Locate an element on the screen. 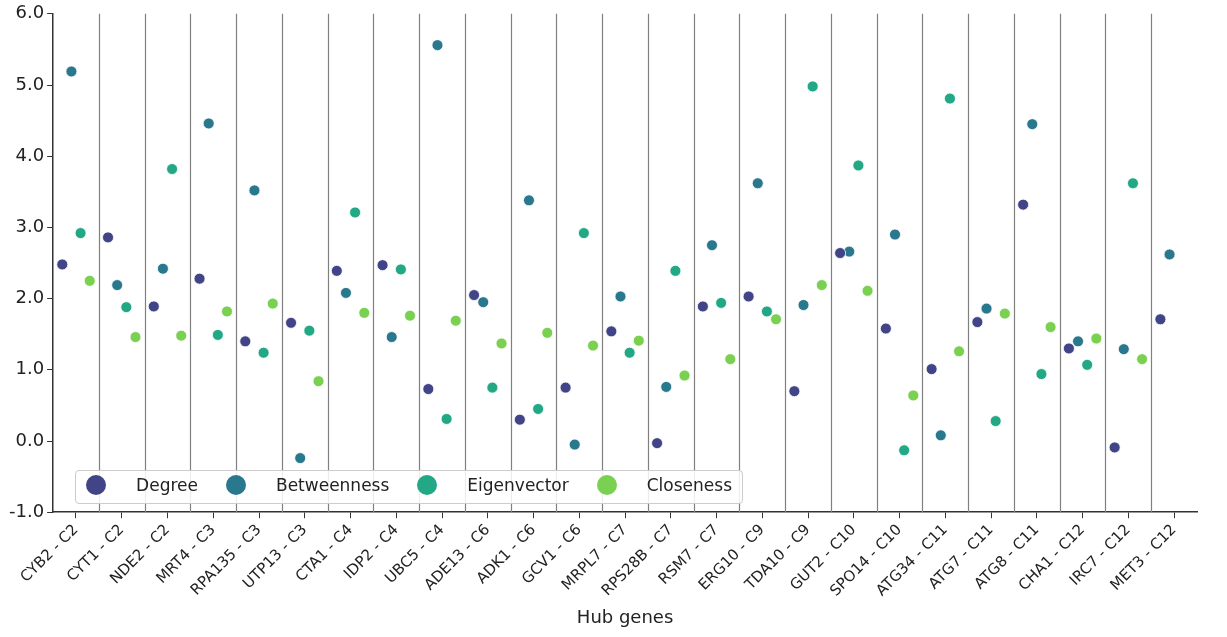 This screenshot has width=1227, height=637. x-axis-title: Hub genes is located at coordinates (625, 616).